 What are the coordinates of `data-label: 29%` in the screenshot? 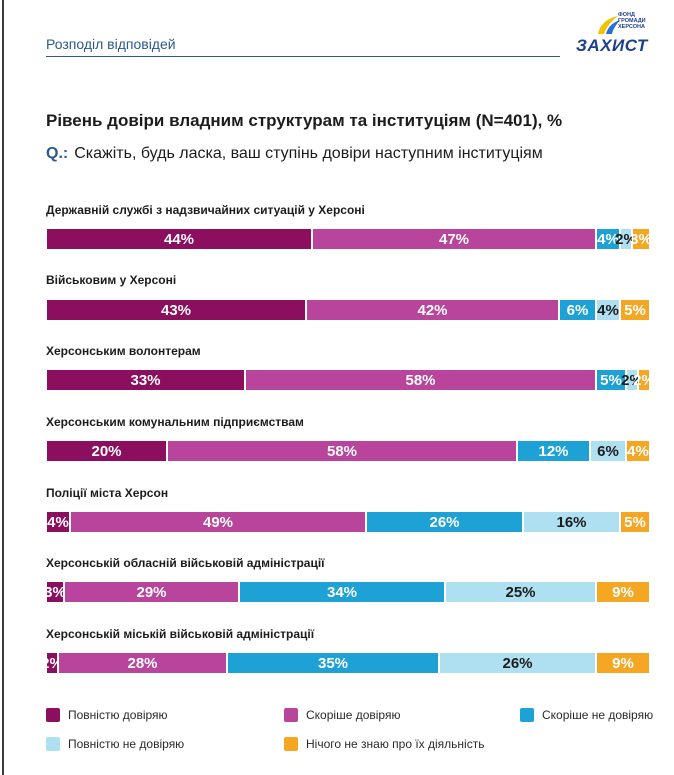 It's located at (151, 592).